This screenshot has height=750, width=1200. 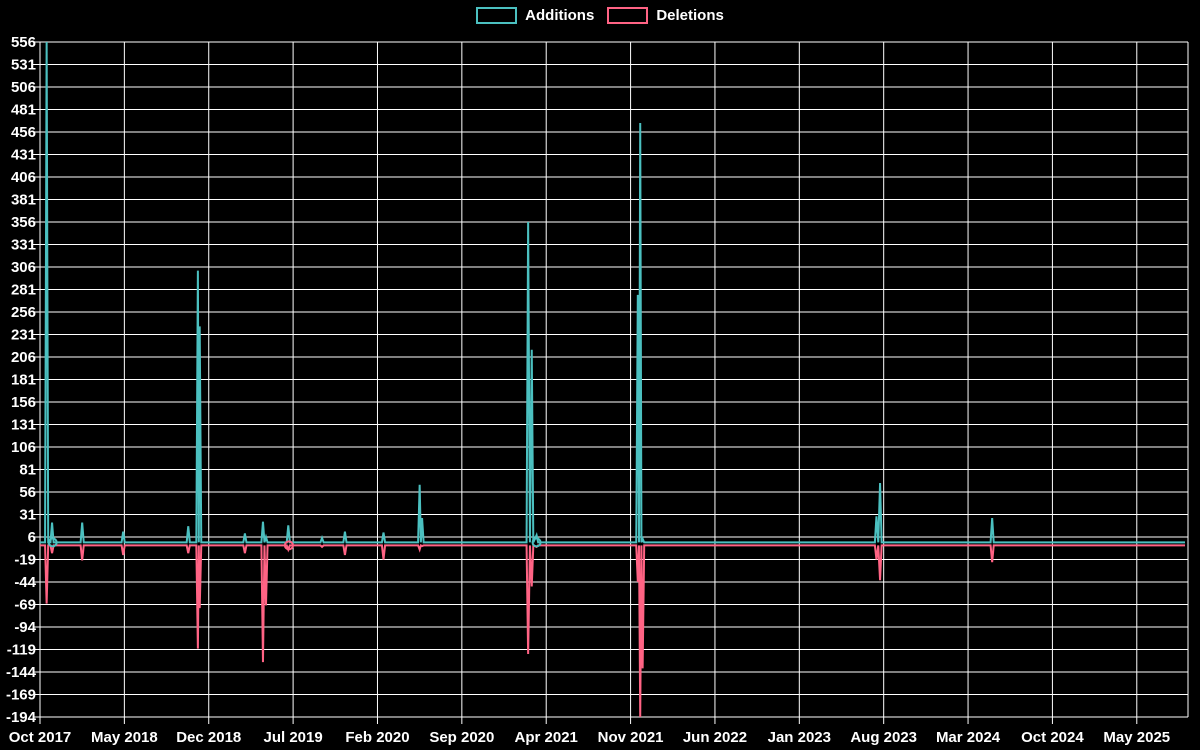 What do you see at coordinates (631, 737) in the screenshot?
I see `x-tick-label: Nov 2021` at bounding box center [631, 737].